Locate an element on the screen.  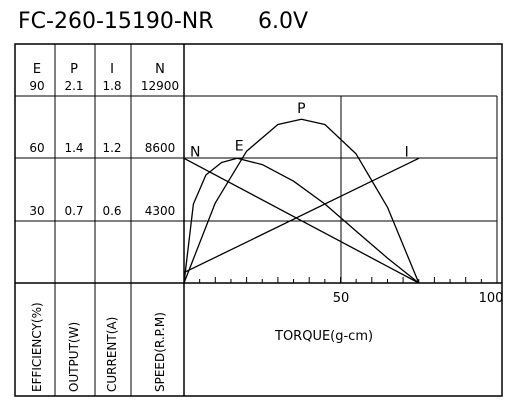
axis-label-n: SPEED(R.P.M) is located at coordinates (160, 352).